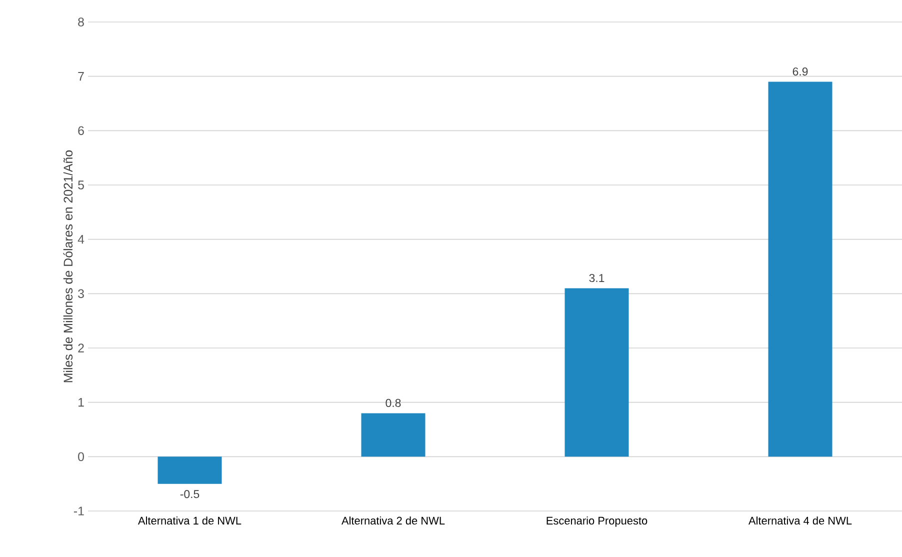 The width and height of the screenshot is (902, 557). Describe the element at coordinates (81, 131) in the screenshot. I see `y-tick-label: 6` at that location.